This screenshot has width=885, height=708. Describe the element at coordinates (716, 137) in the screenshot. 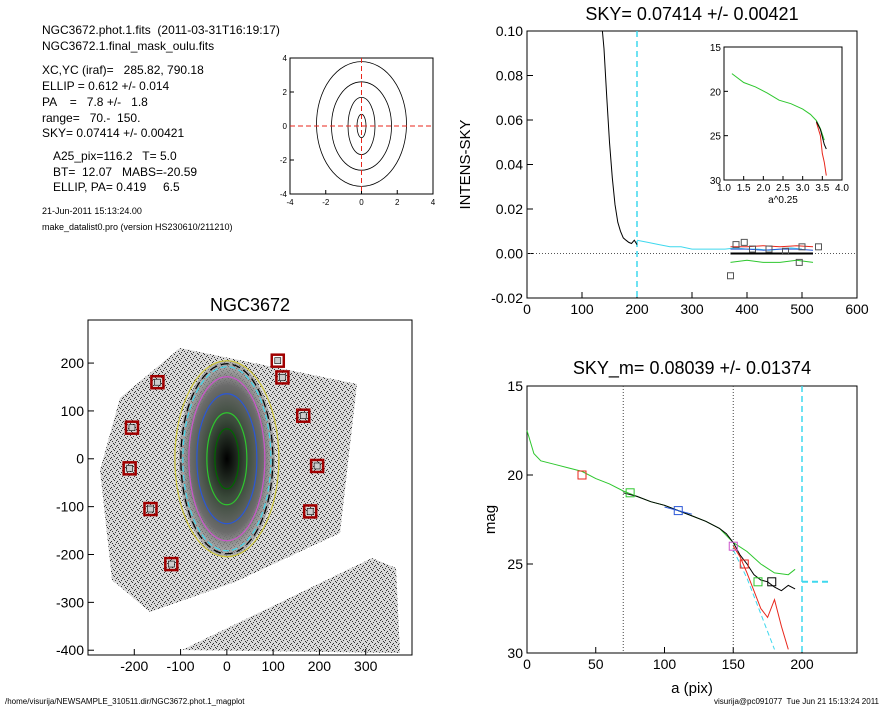

I see `inset-ytick-label: 25` at that location.